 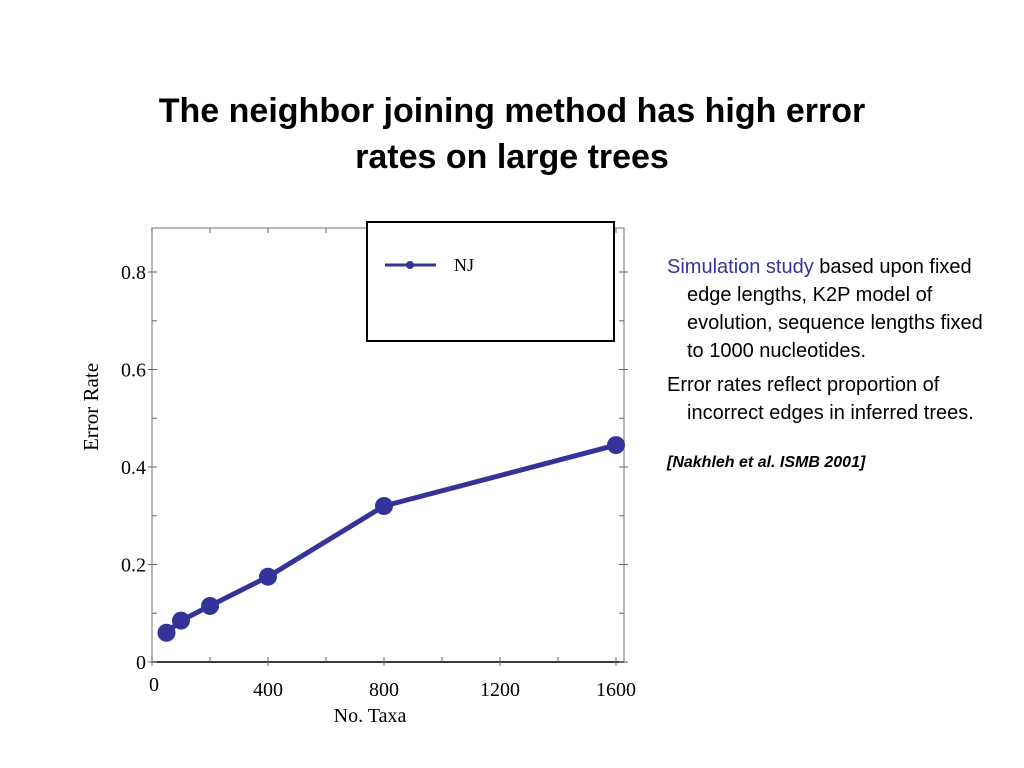 I want to click on x-tick-label: 1600, so click(x=616, y=690).